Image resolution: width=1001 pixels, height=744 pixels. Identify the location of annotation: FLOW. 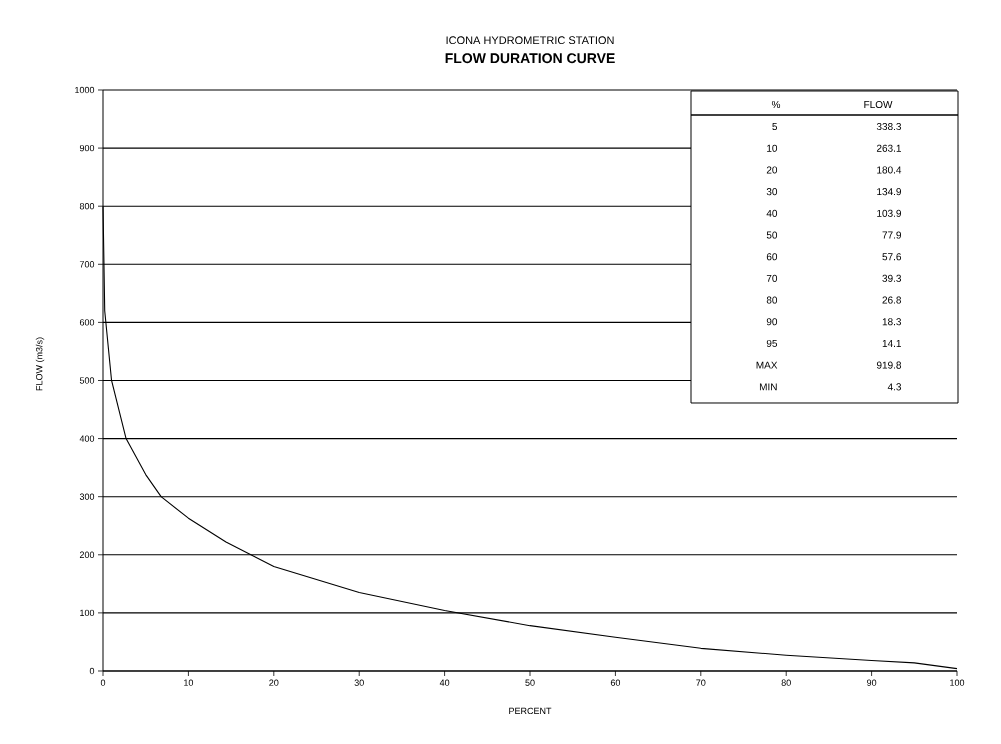
(878, 105).